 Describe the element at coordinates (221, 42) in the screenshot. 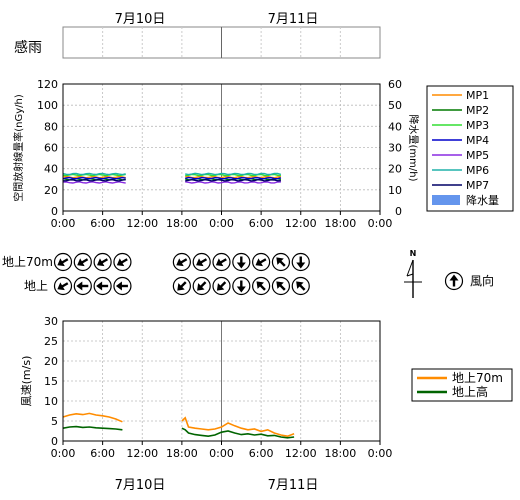

I see `rain-sense-strip` at that location.